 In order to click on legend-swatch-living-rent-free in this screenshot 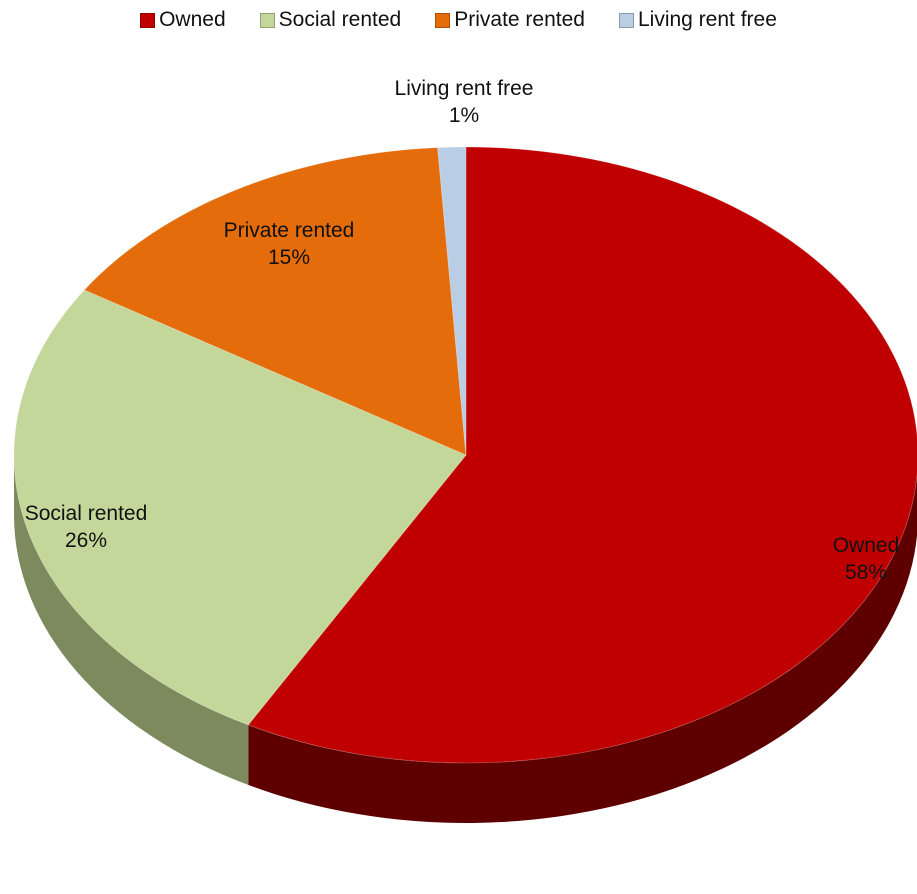, I will do `click(626, 20)`.